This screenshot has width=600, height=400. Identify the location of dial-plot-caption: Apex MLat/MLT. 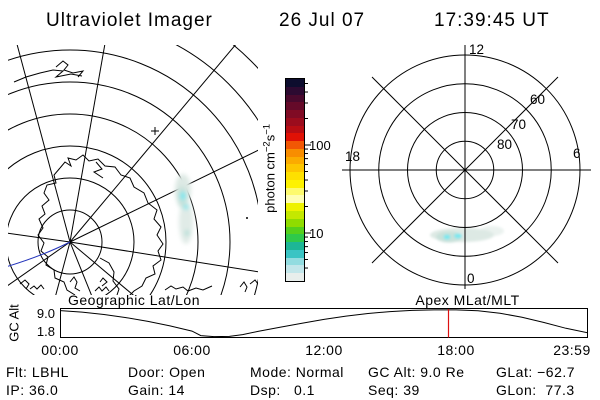
(467, 300).